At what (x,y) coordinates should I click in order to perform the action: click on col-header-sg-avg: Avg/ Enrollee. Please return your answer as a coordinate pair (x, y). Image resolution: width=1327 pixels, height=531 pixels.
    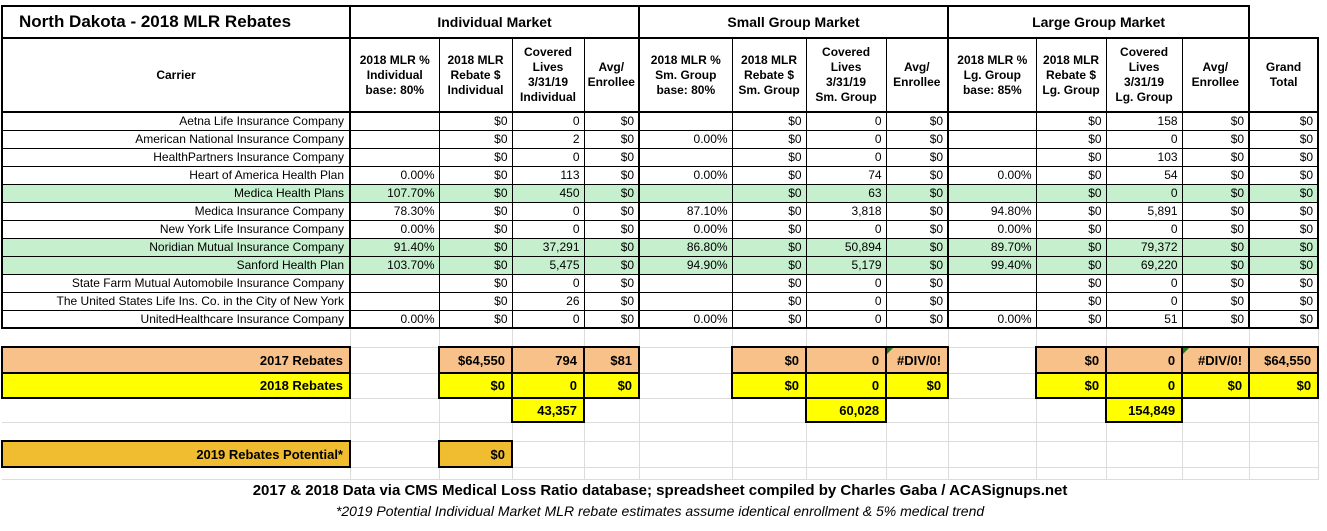
    Looking at the image, I should click on (917, 75).